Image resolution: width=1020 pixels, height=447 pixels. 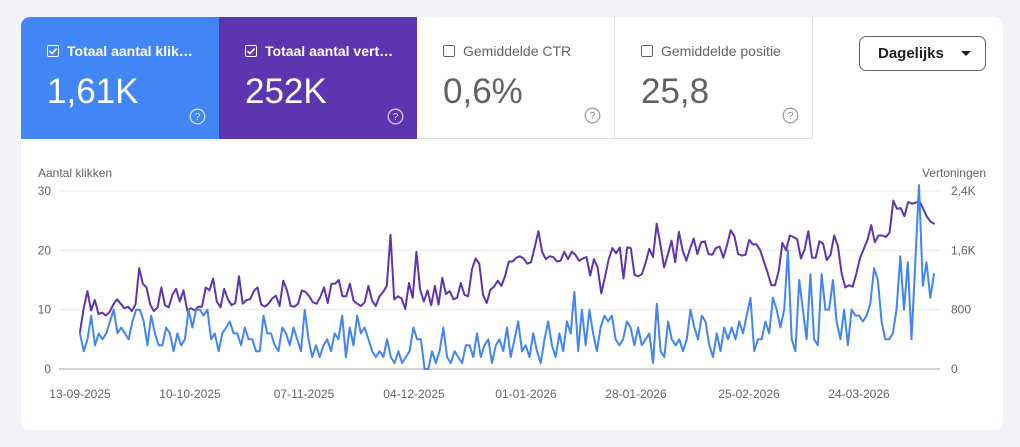 I want to click on y-right-tick-label: 2,4K, so click(x=963, y=191).